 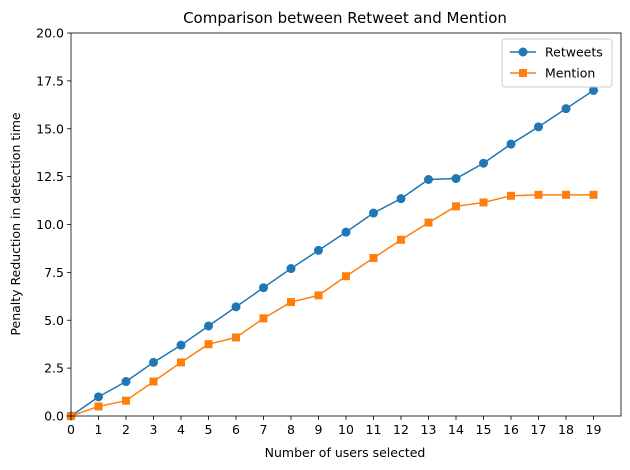 What do you see at coordinates (54, 368) in the screenshot?
I see `y-tick-label: 2.5` at bounding box center [54, 368].